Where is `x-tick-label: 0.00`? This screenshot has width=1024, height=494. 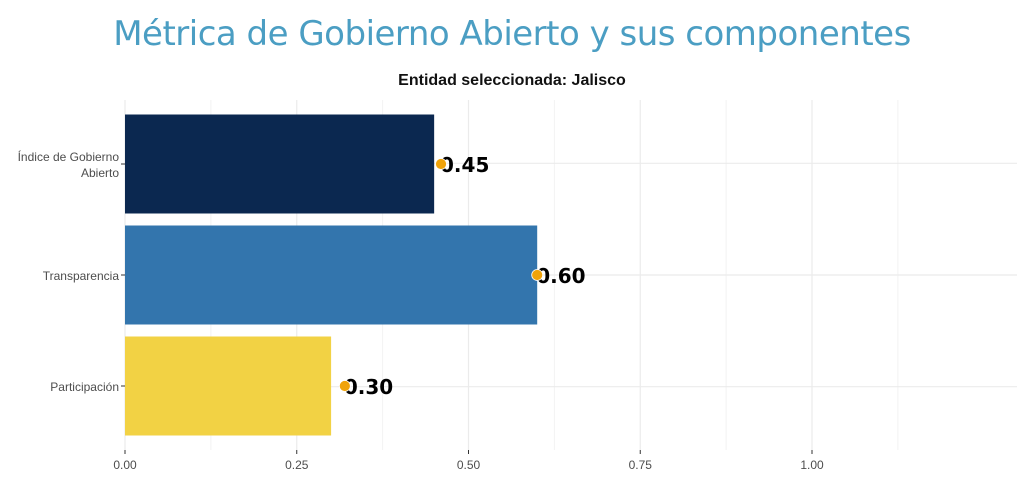 x-tick-label: 0.00 is located at coordinates (125, 465).